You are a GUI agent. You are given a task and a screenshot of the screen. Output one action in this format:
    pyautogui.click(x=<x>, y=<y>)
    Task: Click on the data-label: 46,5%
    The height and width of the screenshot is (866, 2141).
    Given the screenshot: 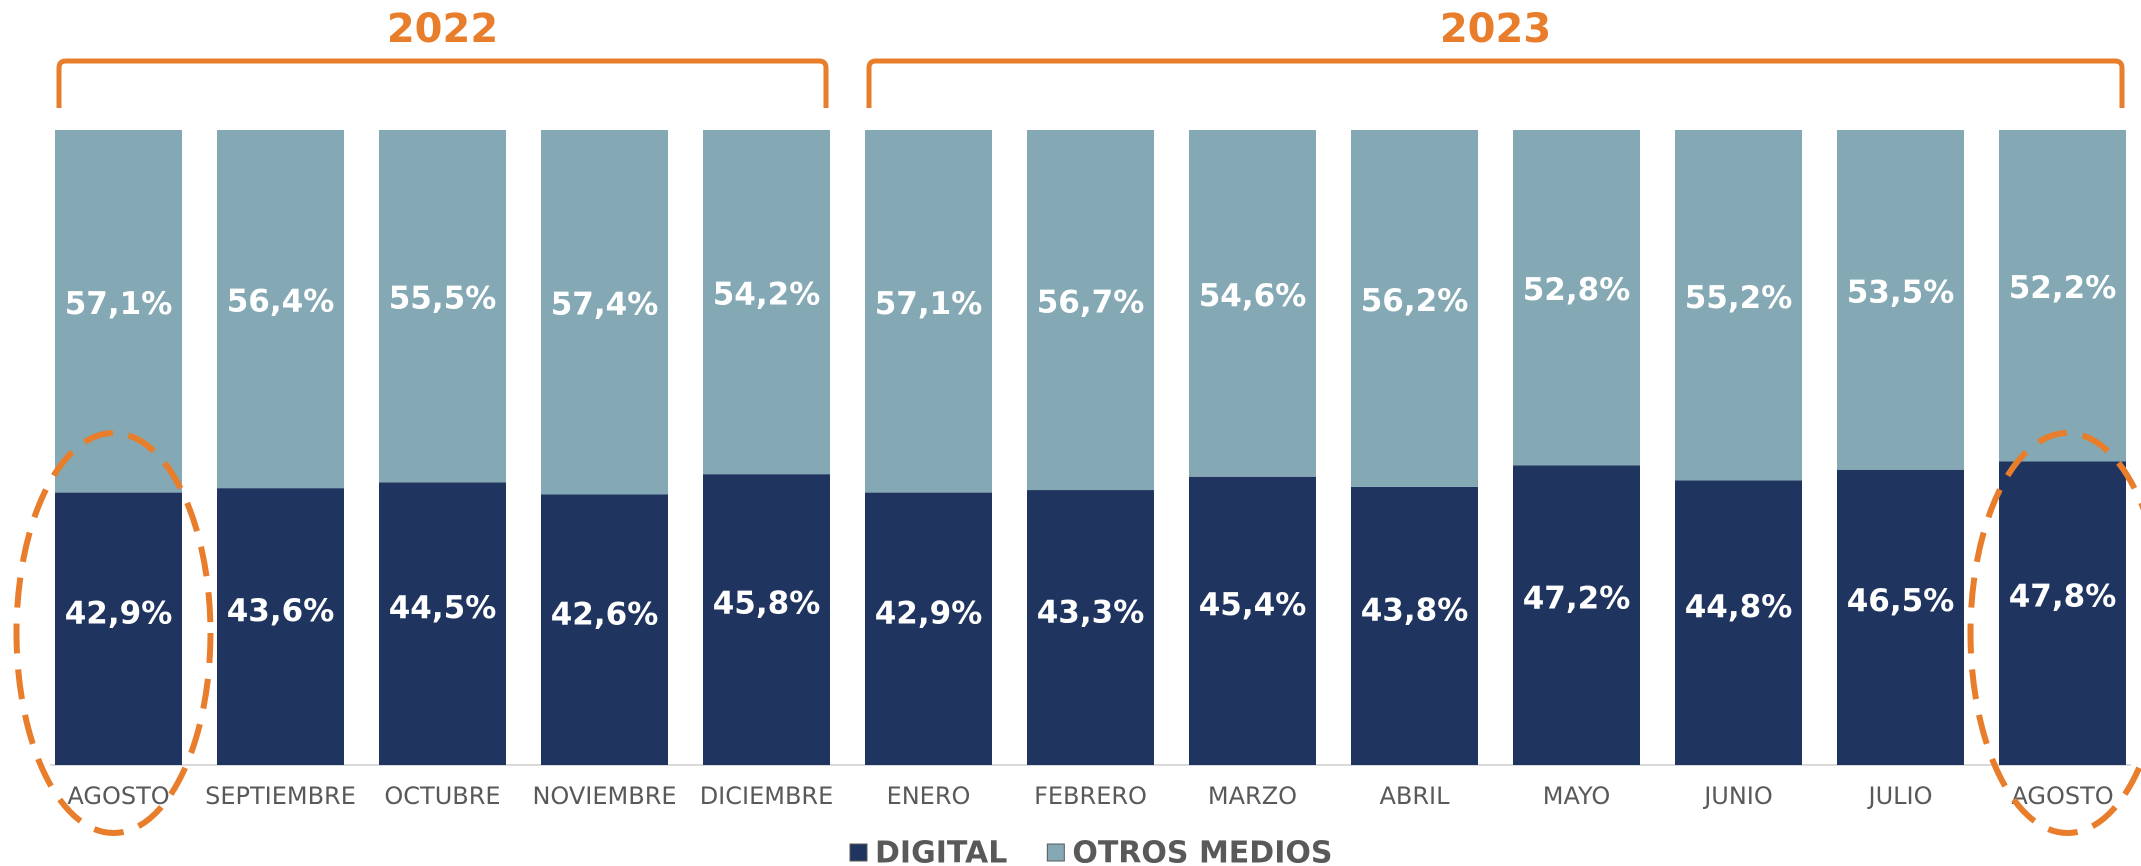 What is the action you would take?
    pyautogui.click(x=1901, y=601)
    